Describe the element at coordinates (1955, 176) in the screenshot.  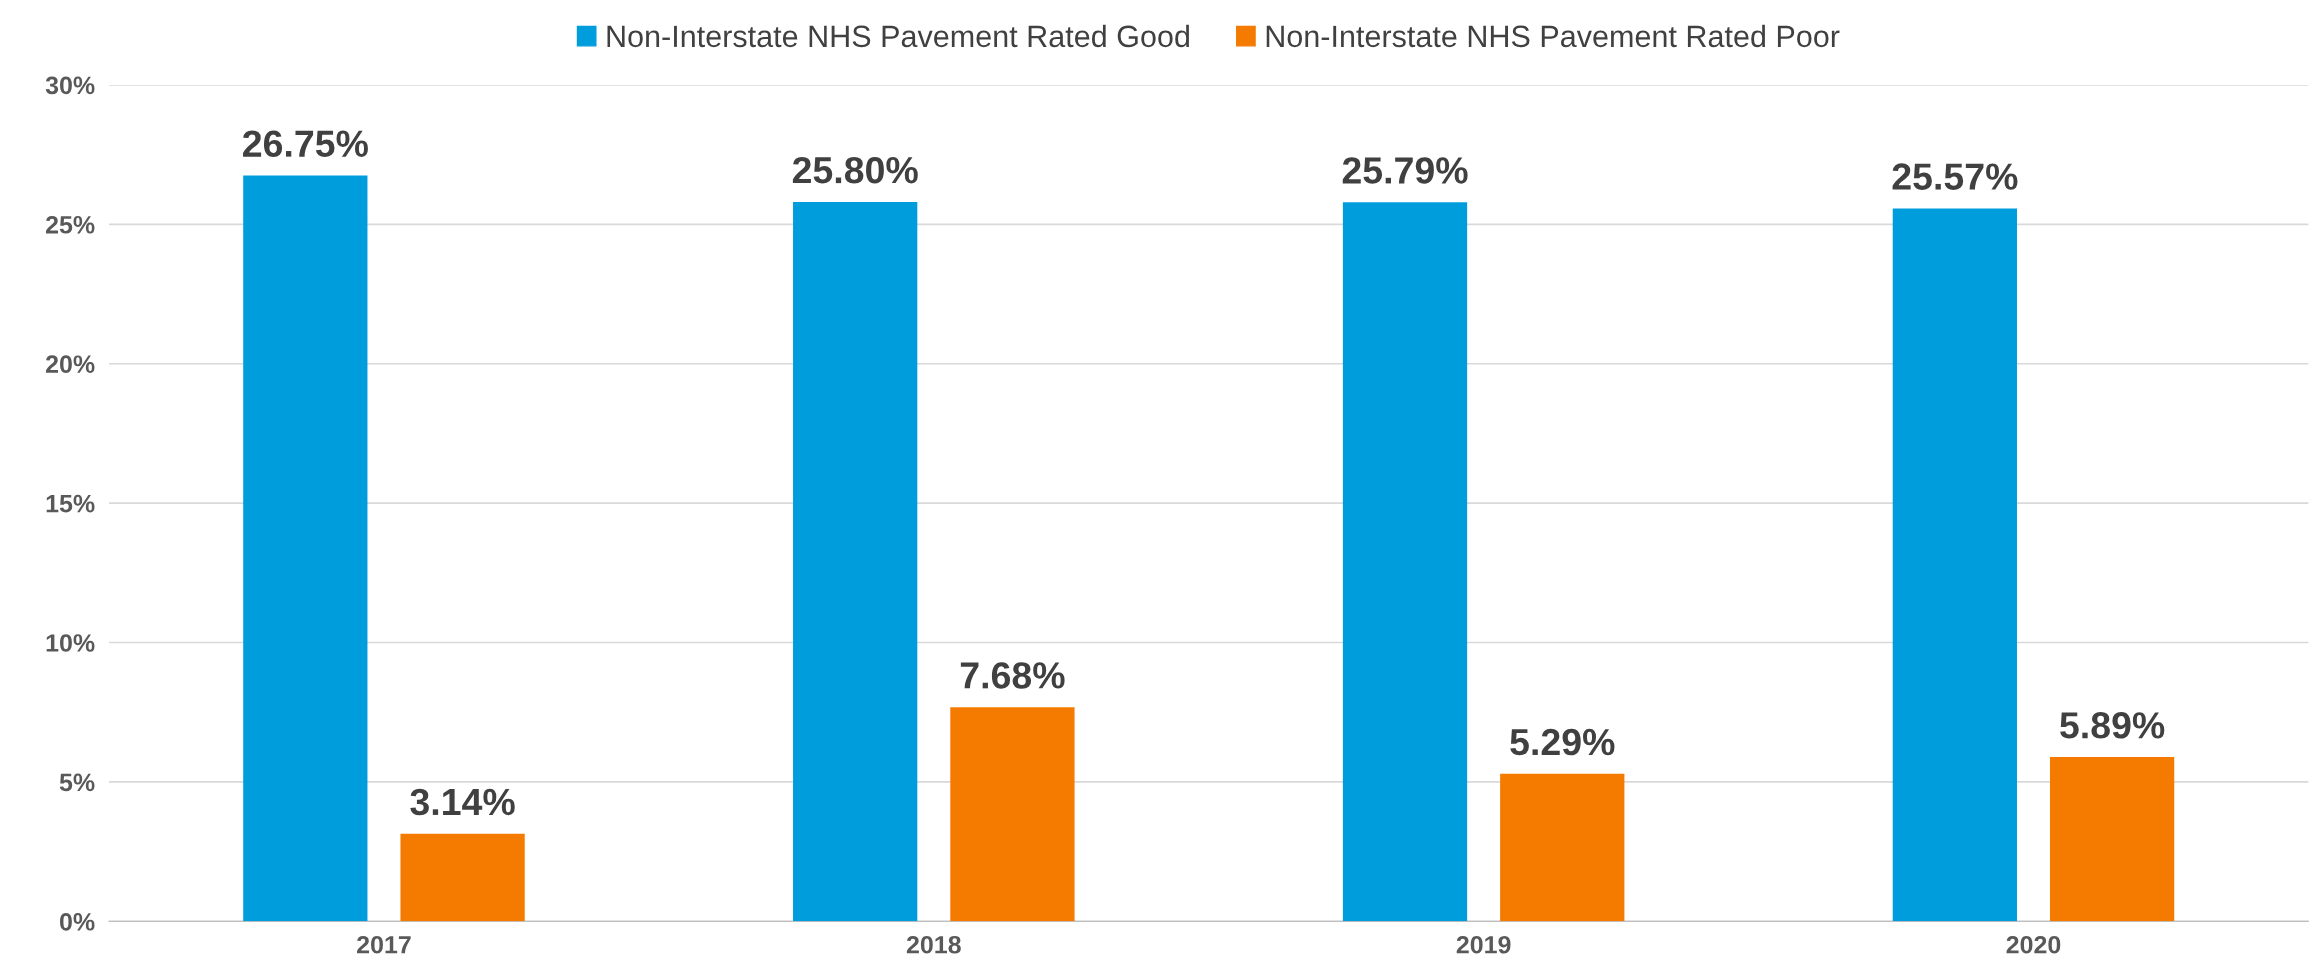
I see `data-label: 25.57%` at that location.